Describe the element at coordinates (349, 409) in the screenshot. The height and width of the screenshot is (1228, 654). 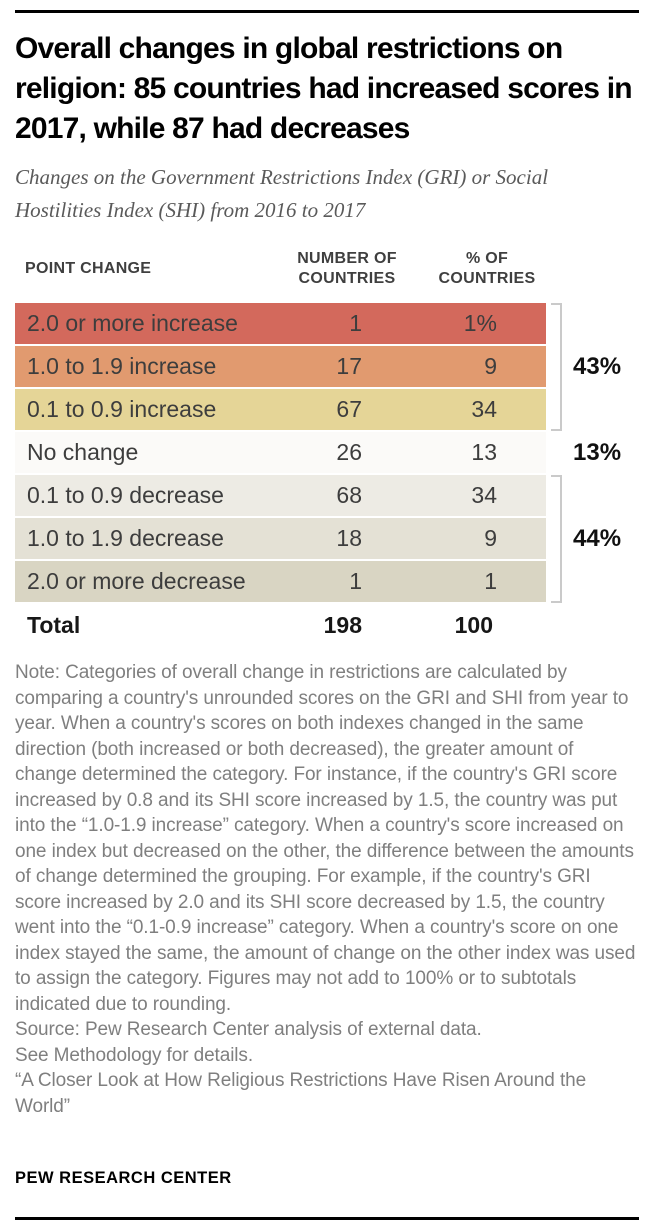
I see `row-countries-value: 67` at that location.